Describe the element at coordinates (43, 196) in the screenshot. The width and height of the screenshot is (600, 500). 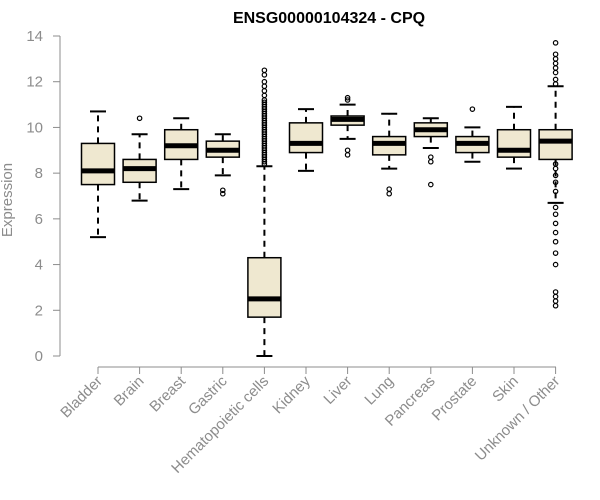
I see `y-axis-ticks: 0 2 4 6 8 10 12 14` at that location.